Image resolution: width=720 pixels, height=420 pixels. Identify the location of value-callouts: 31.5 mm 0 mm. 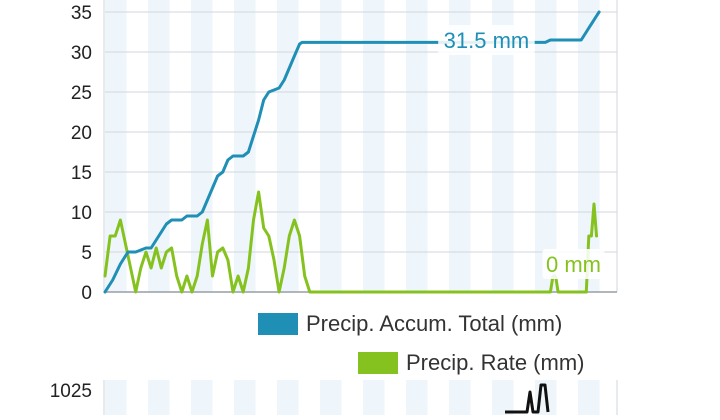
(521, 152).